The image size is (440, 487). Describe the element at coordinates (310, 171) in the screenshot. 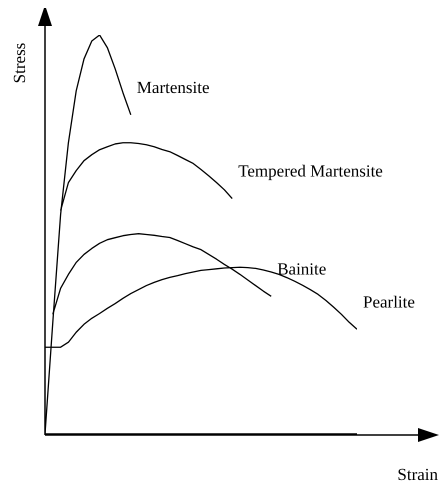

I see `series-label: Tempered Martensite` at that location.